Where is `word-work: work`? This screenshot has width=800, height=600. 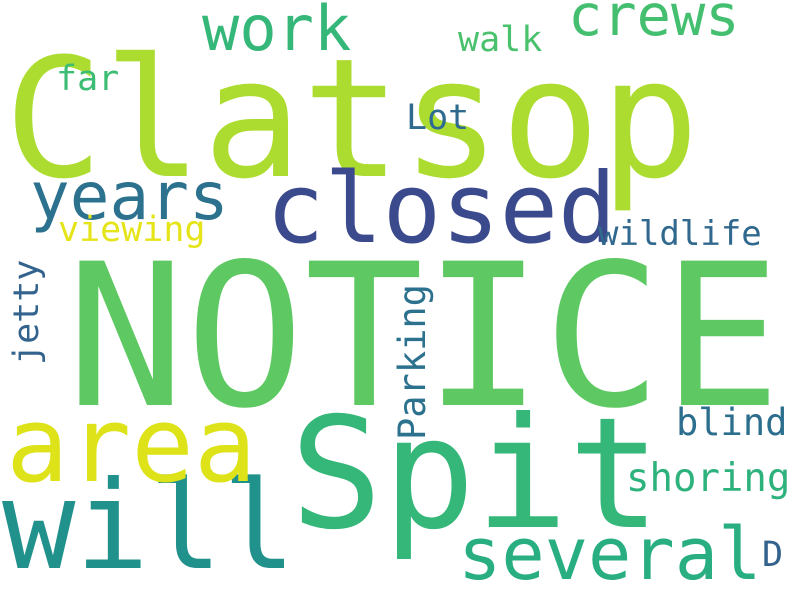
word-work: work is located at coordinates (277, 32).